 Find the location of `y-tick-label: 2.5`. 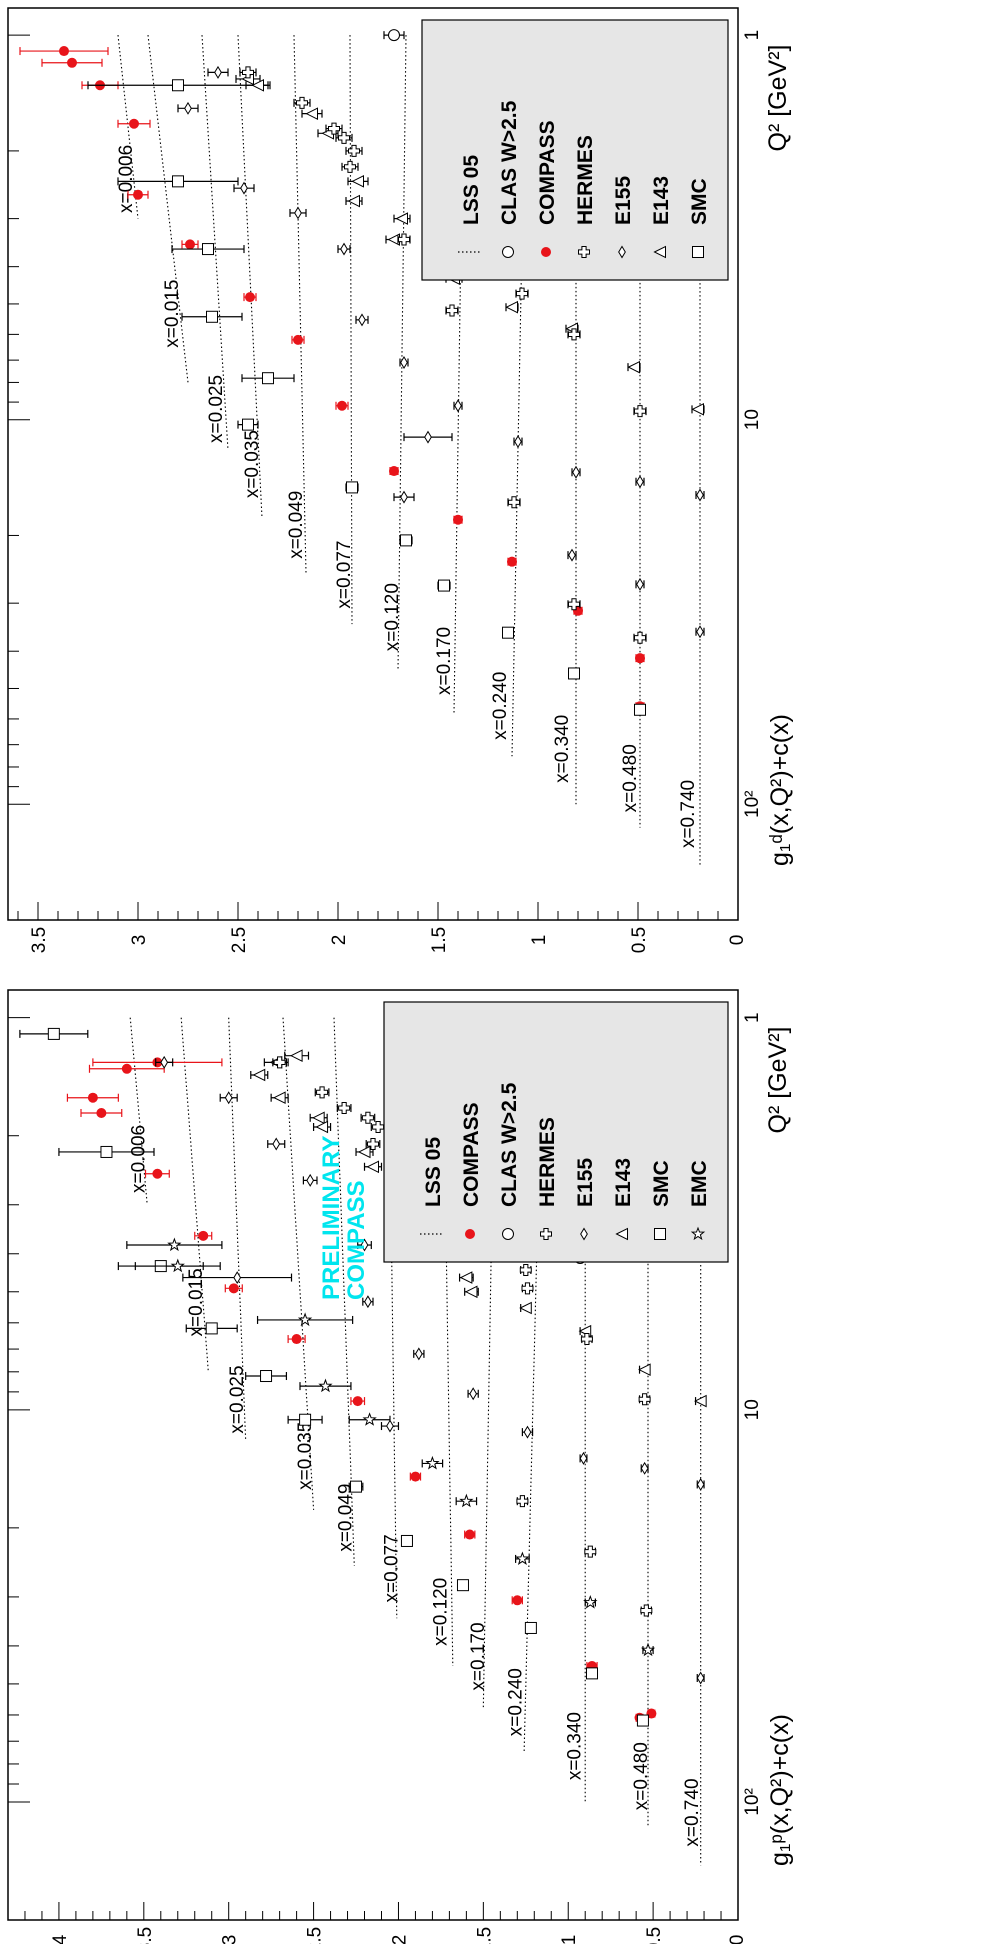

y-tick-label: 2.5 is located at coordinates (239, 940).